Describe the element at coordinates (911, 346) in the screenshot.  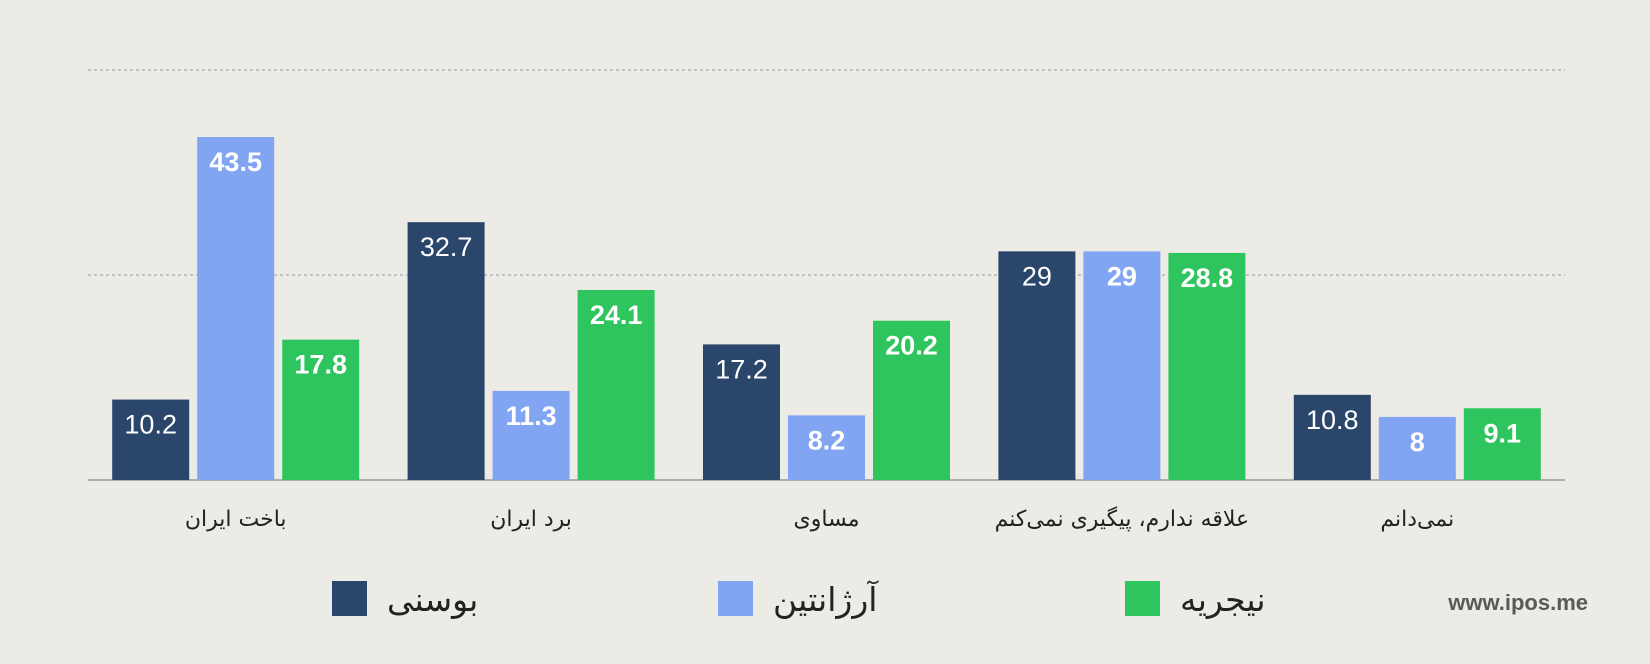
I see `data-label: 20.2` at that location.